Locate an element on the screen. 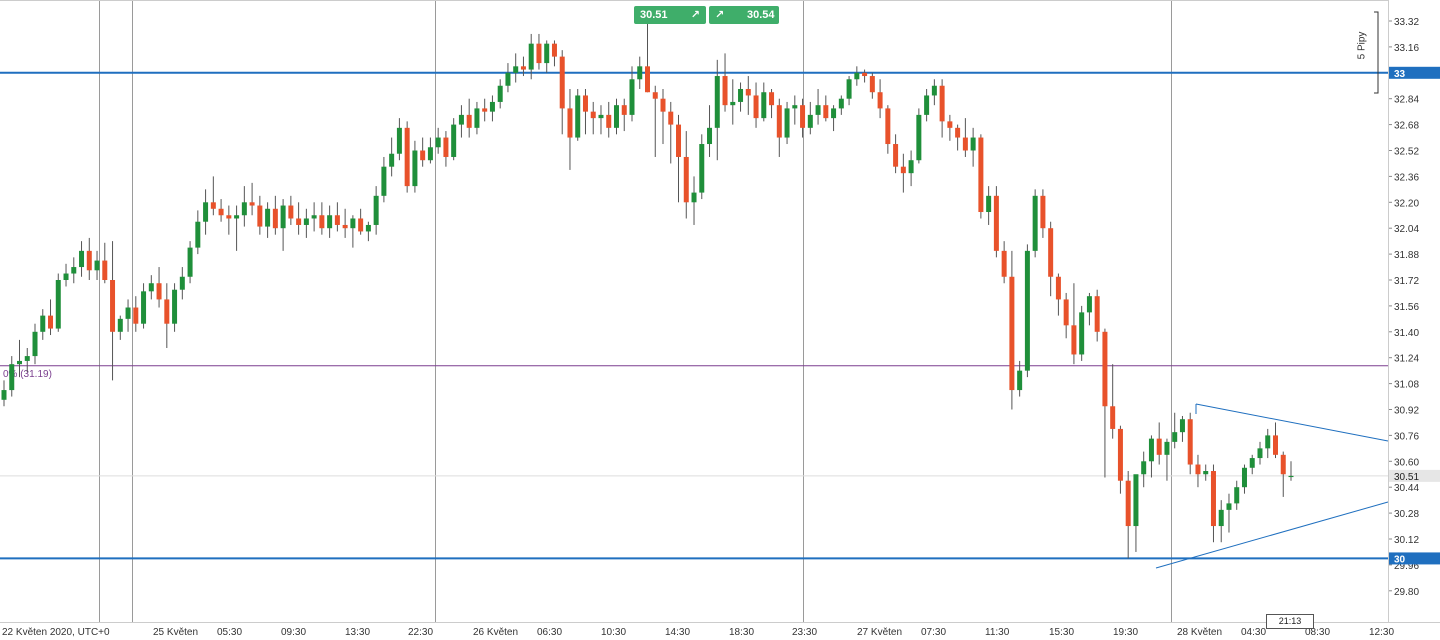 Image resolution: width=1440 pixels, height=640 pixels. current-price-badge is located at coordinates (1414, 475).